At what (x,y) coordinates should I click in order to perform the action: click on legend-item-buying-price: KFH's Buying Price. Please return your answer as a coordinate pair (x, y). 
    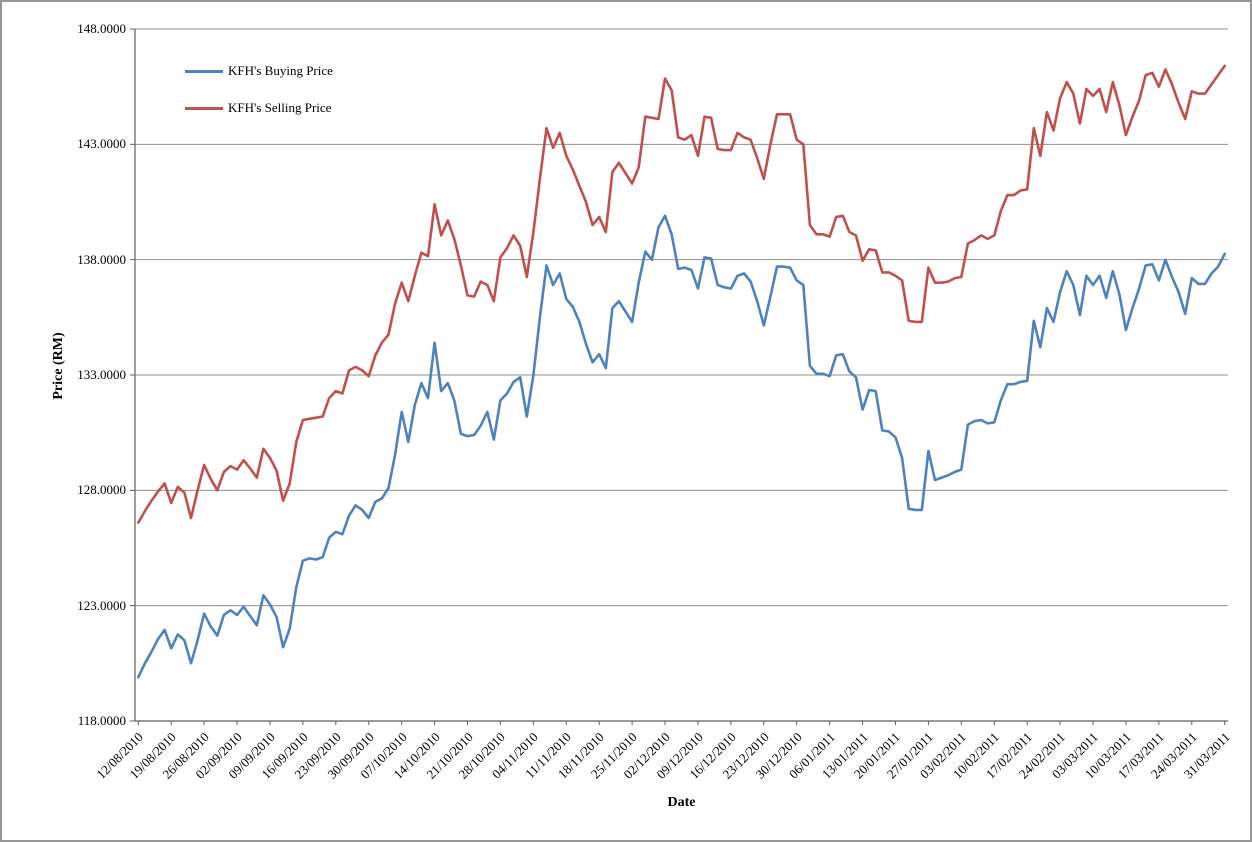
    Looking at the image, I should click on (259, 71).